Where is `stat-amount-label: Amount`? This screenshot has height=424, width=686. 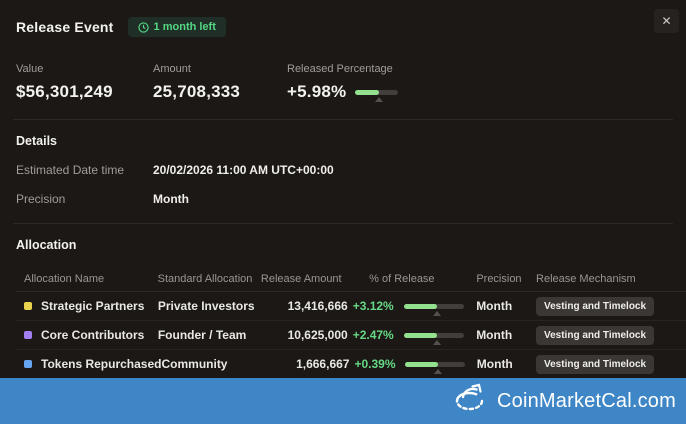 stat-amount-label: Amount is located at coordinates (172, 69).